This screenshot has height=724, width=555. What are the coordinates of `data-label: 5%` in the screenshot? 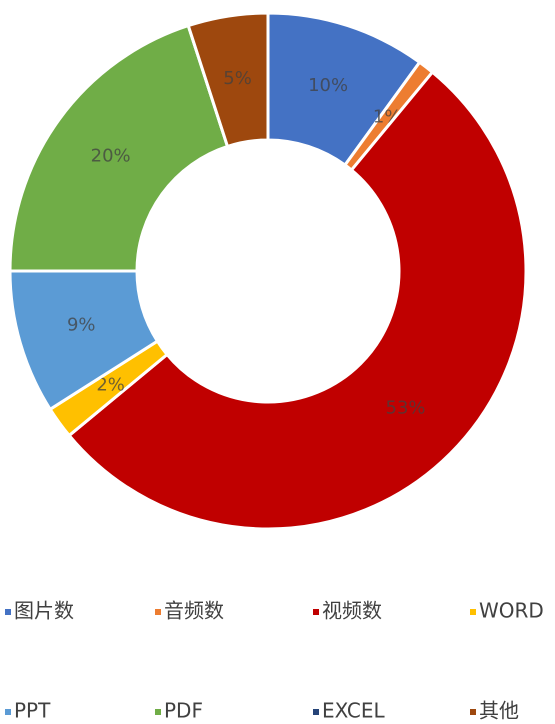 It's located at (237, 78).